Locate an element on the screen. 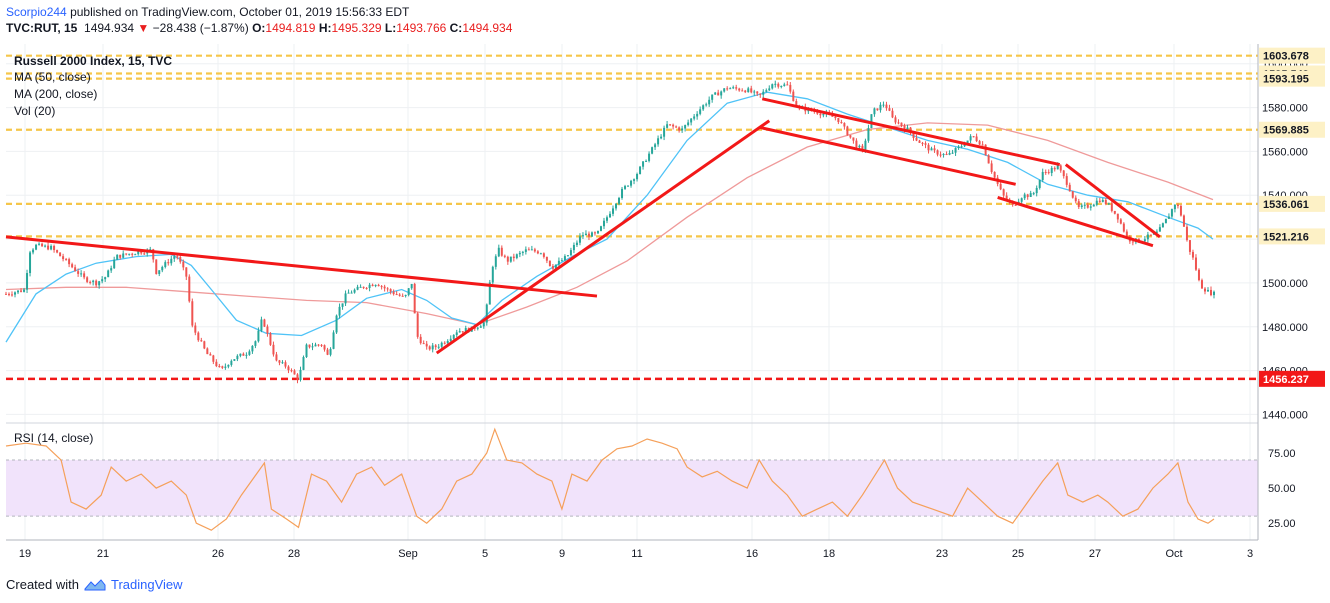  last-price: 1494.934 is located at coordinates (109, 28).